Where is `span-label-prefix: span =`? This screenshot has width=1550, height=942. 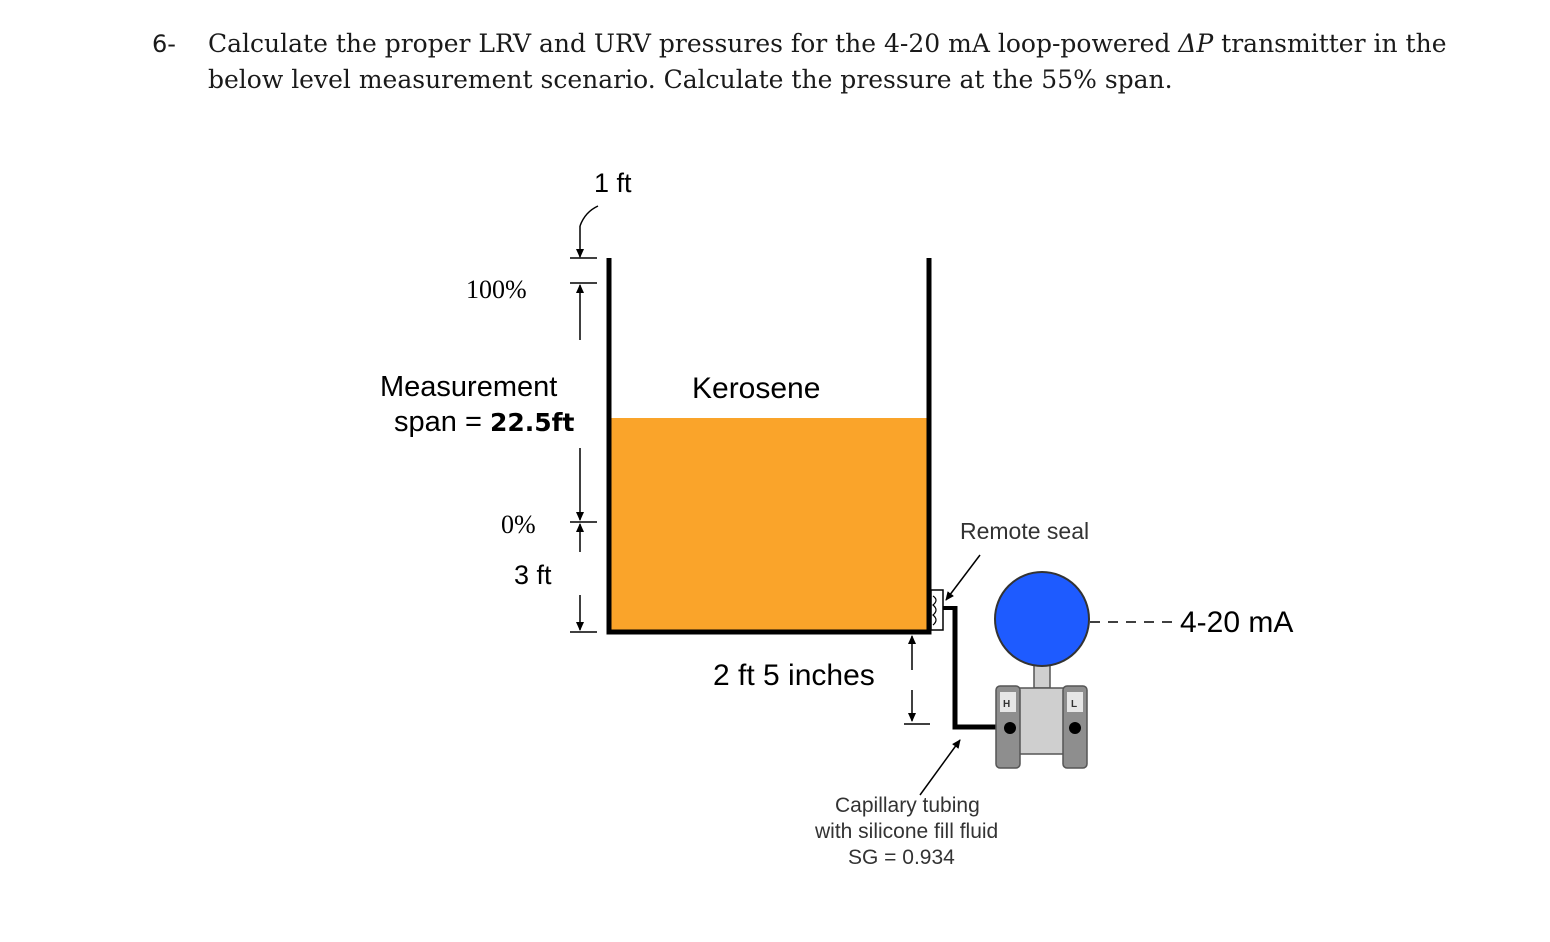
span-label-prefix: span = is located at coordinates (442, 422).